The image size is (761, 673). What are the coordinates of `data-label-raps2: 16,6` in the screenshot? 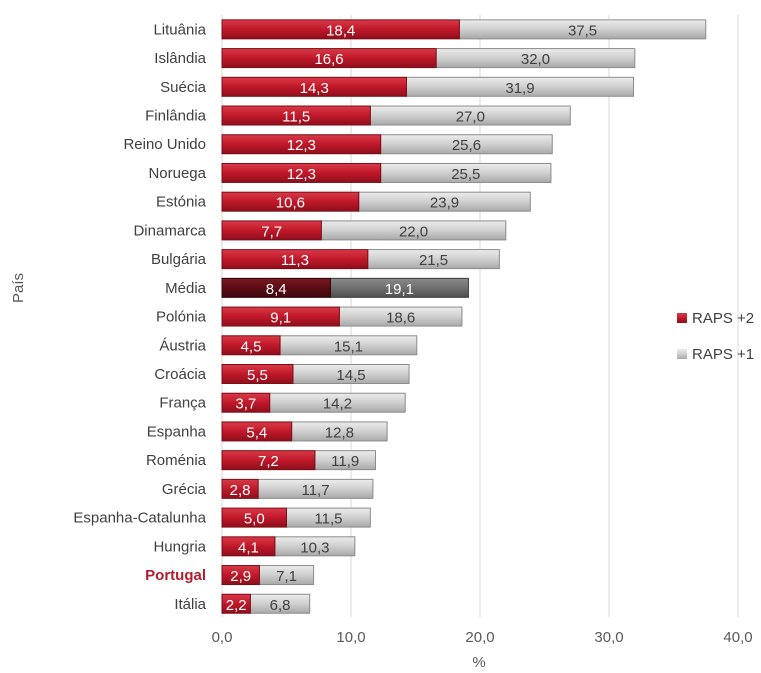 It's located at (328, 59).